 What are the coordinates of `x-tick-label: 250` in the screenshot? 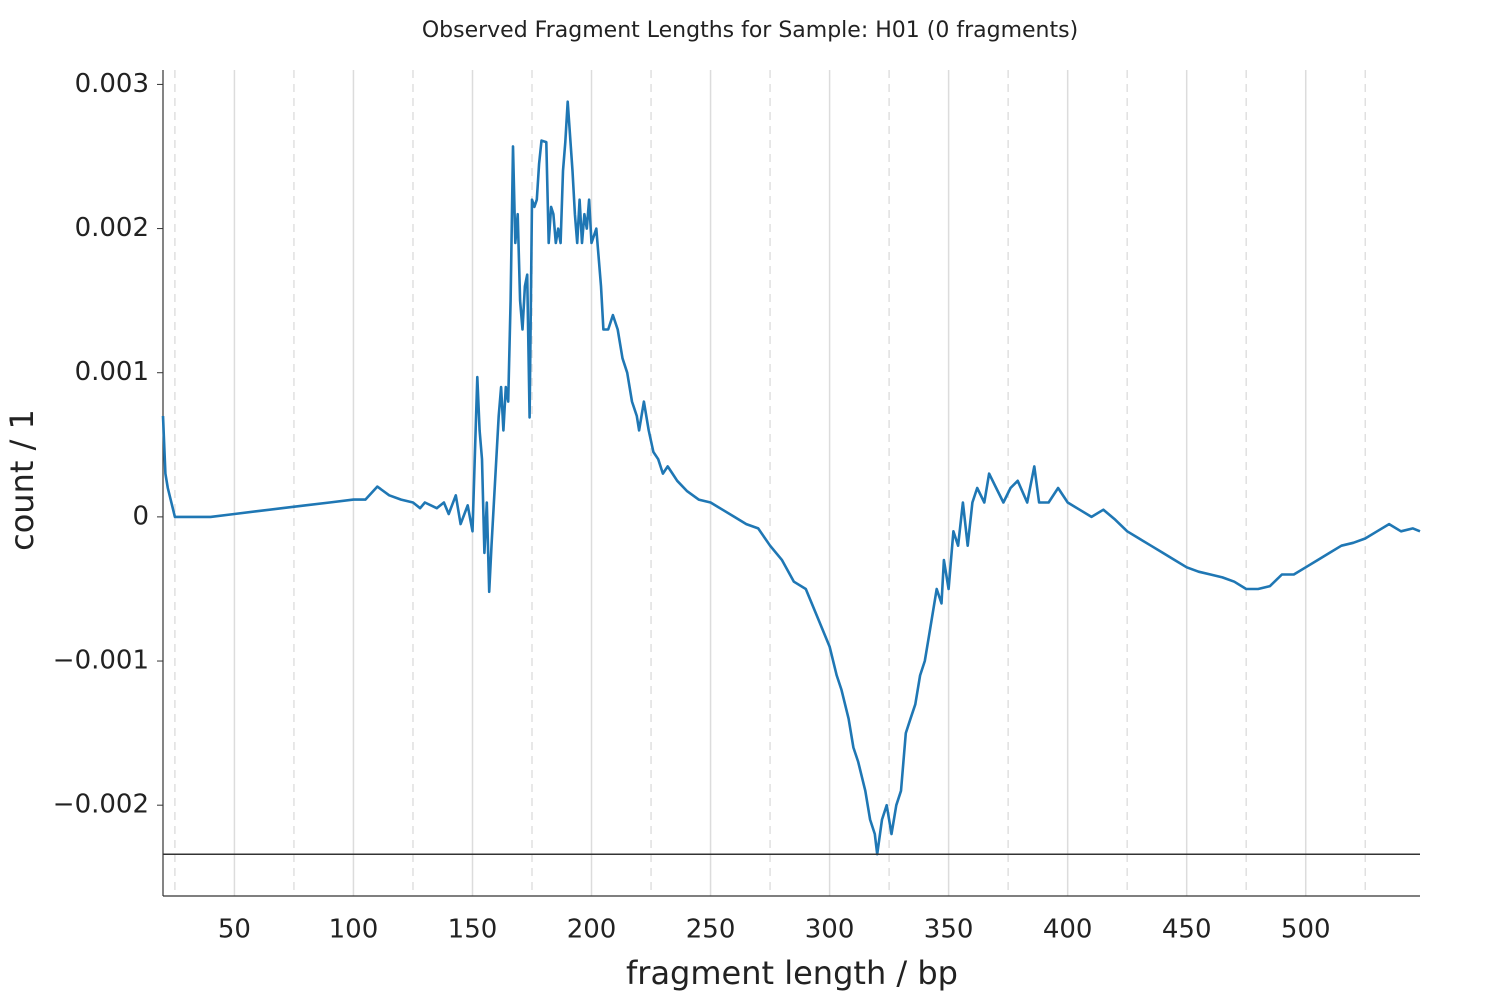 It's located at (711, 930).